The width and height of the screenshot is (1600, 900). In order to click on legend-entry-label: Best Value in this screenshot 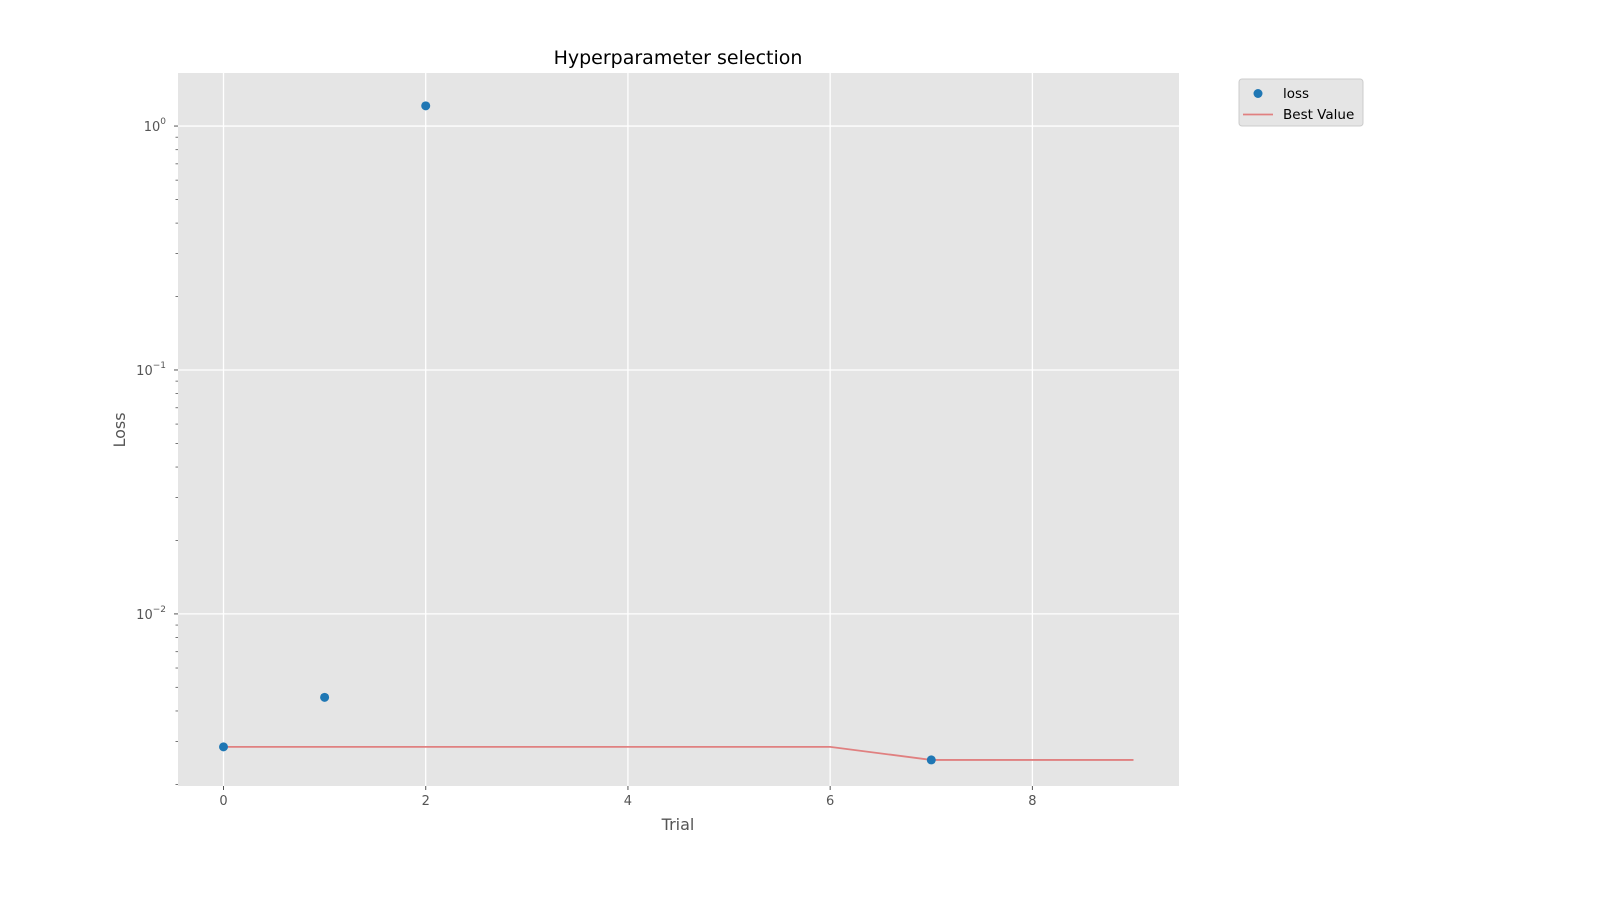, I will do `click(1318, 115)`.